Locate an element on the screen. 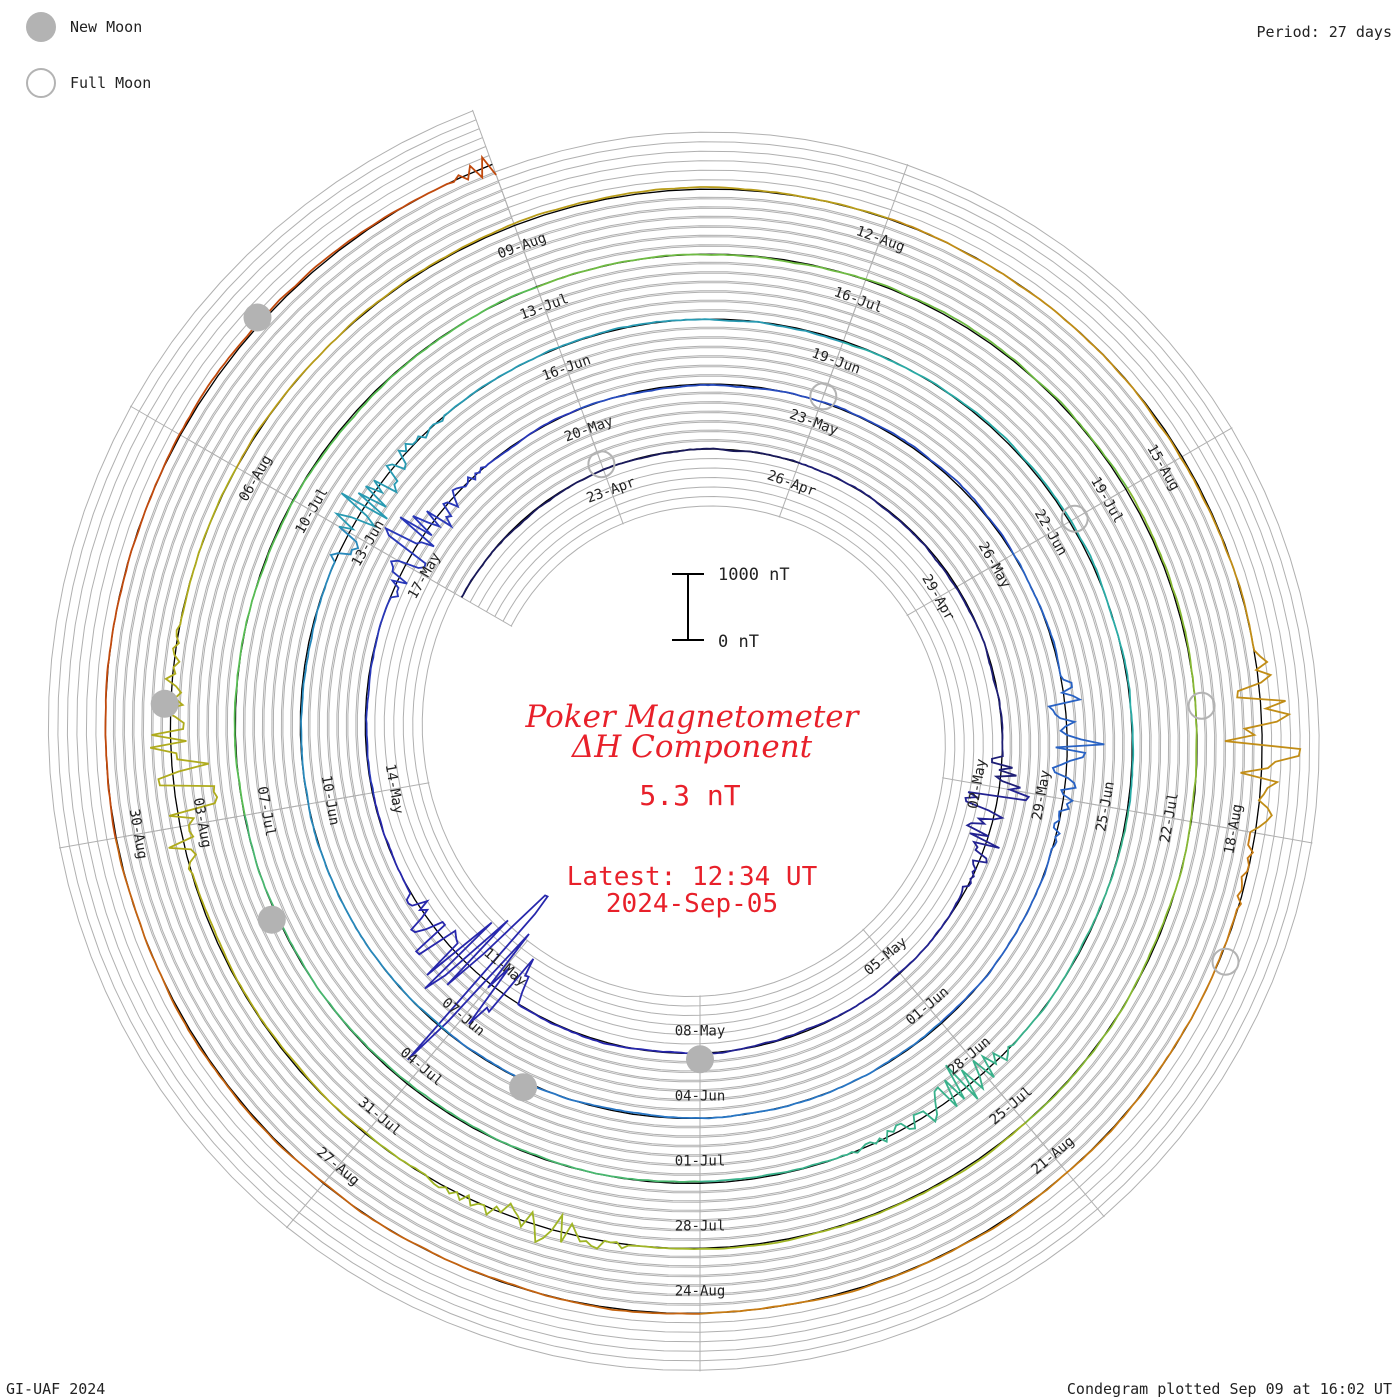 Image resolution: width=1400 pixels, height=1400 pixels. date-tick-label: 24-Aug is located at coordinates (700, 1291).